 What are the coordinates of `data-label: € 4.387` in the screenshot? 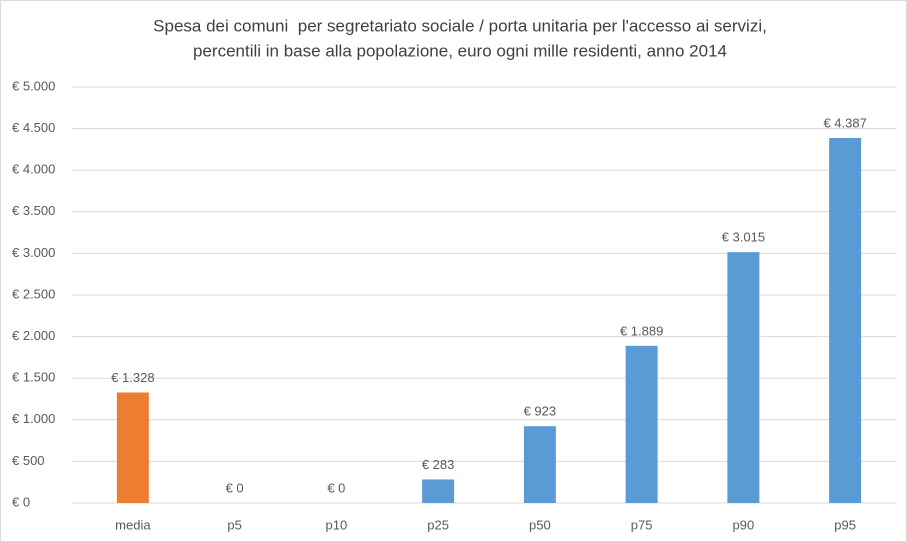 It's located at (844, 122).